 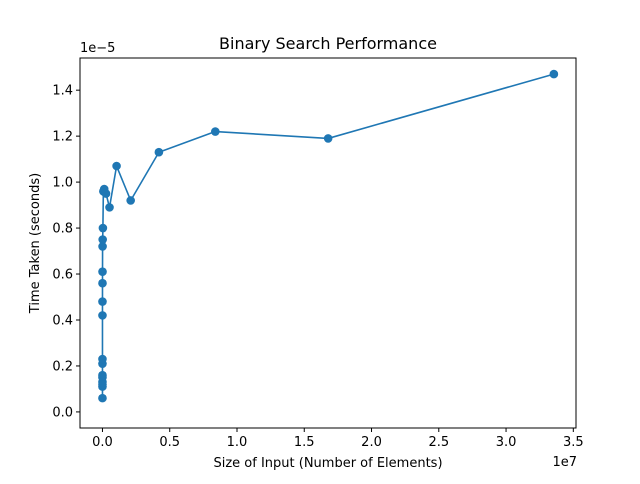 I want to click on y-tick-label: 0.2, so click(x=62, y=366).